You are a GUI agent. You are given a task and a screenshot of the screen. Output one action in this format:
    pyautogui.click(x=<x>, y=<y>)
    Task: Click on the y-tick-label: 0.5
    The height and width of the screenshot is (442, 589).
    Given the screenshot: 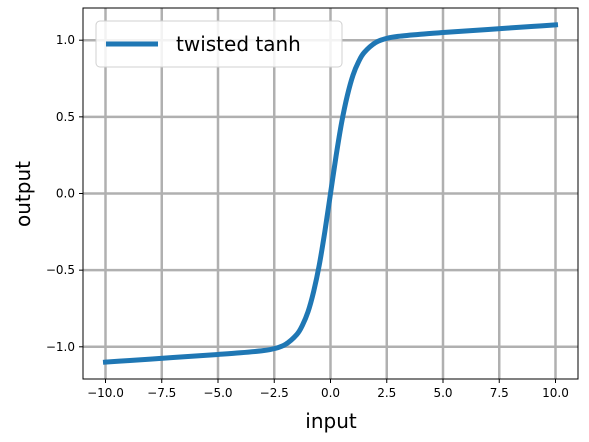 What is the action you would take?
    pyautogui.click(x=65, y=117)
    